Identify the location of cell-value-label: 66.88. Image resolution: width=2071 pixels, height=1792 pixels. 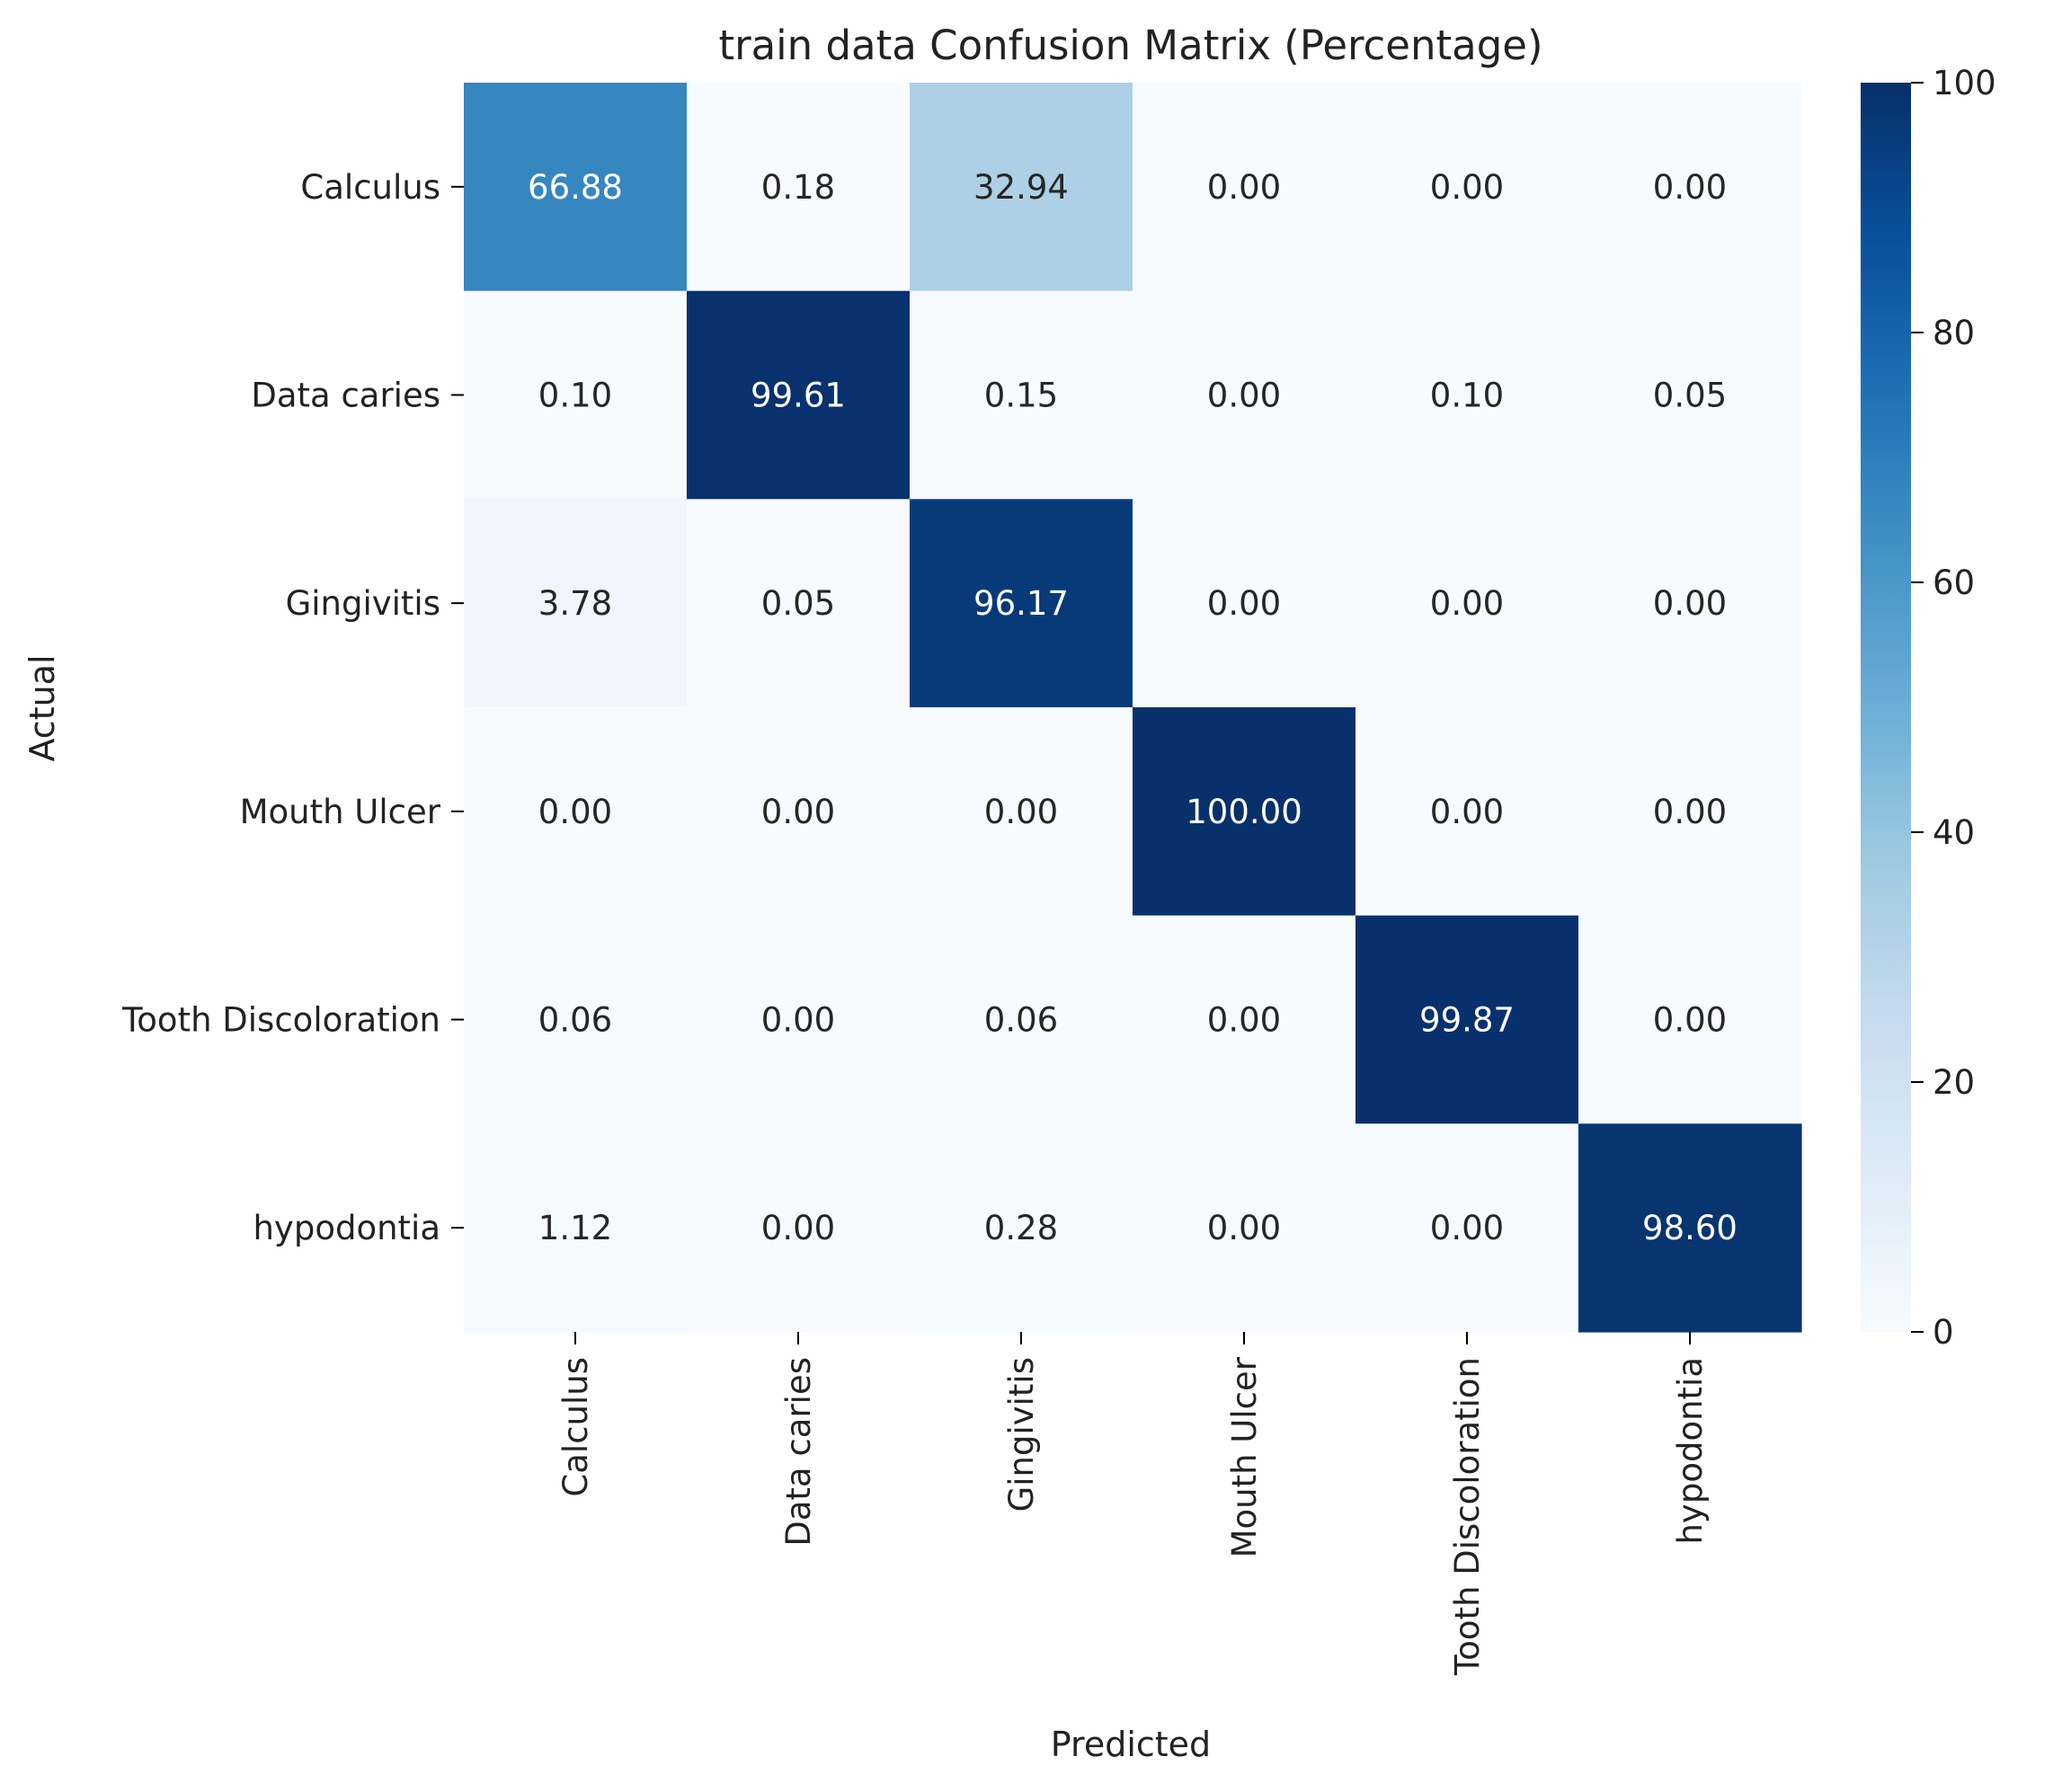
(575, 187).